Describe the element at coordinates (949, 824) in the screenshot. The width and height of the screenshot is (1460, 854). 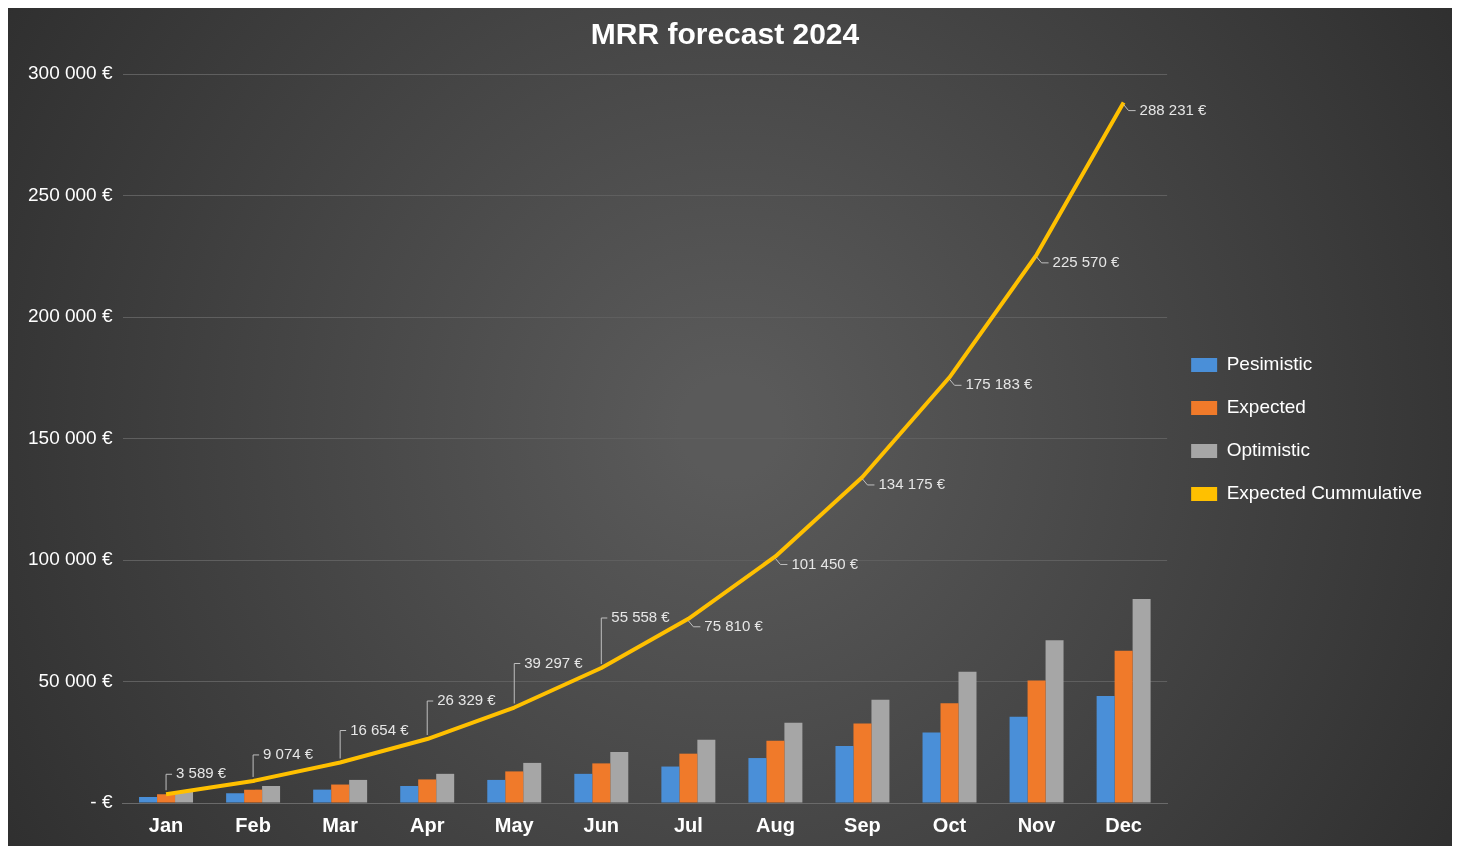
I see `x-tick-label: Oct` at that location.